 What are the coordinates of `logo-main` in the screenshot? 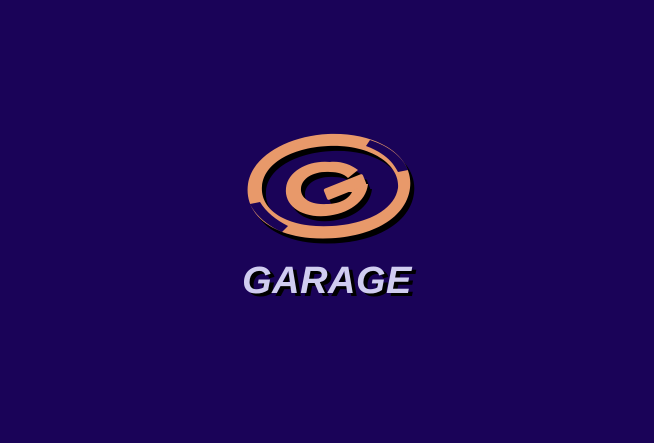 It's located at (329, 186).